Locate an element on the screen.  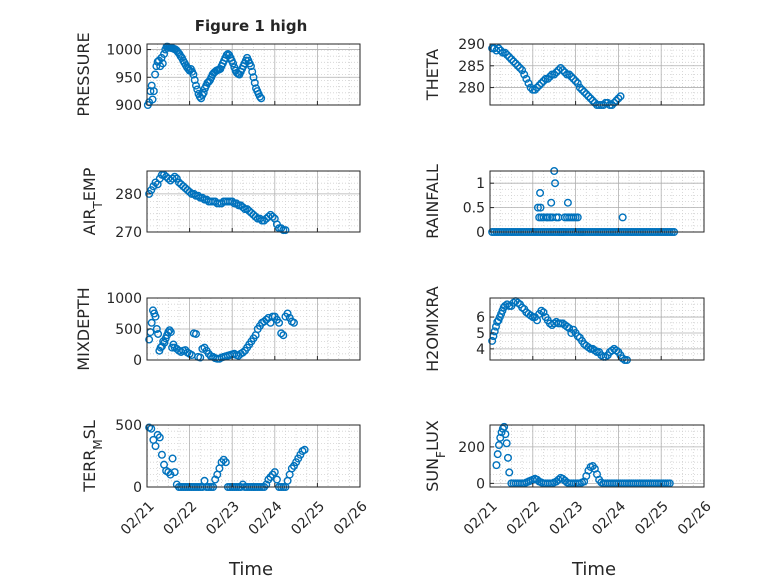
y-tick-label: 270 is located at coordinates (128, 233).